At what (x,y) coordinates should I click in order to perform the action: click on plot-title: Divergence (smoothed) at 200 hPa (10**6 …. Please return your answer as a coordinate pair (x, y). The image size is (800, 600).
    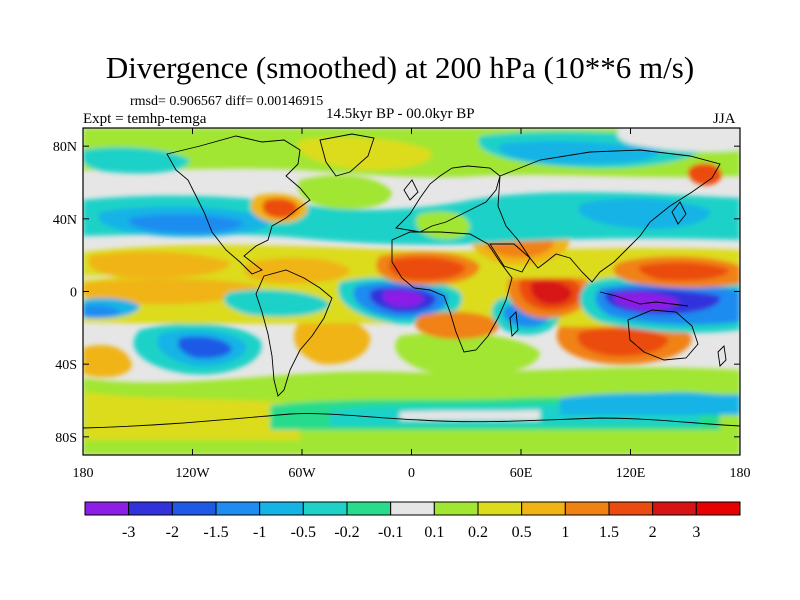
    Looking at the image, I should click on (400, 67).